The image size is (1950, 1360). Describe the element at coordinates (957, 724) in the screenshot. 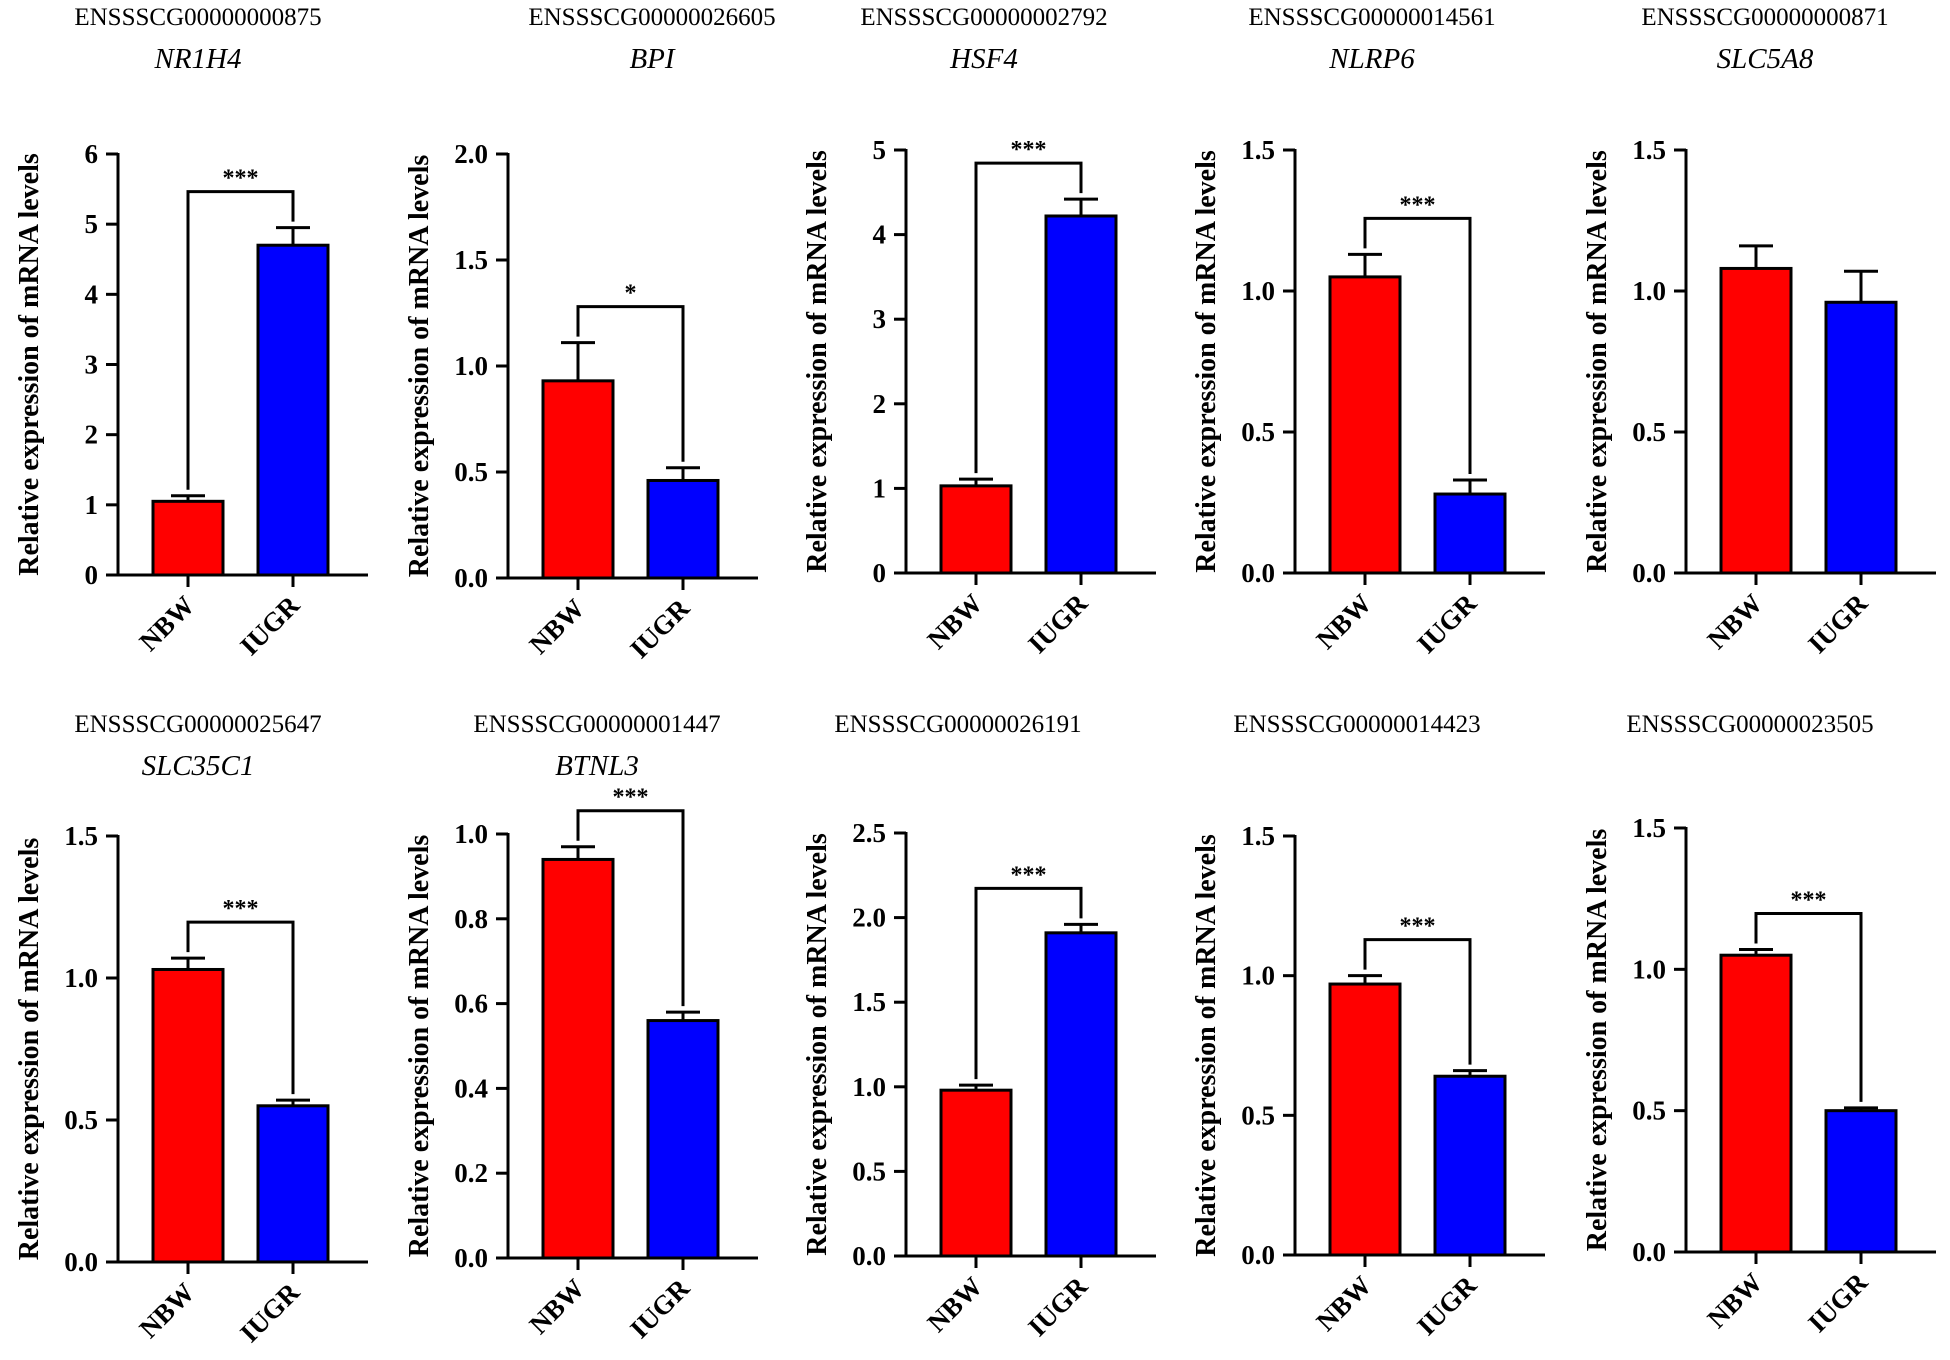

I see `chart-id-title: ENSSSCG00000026191` at that location.